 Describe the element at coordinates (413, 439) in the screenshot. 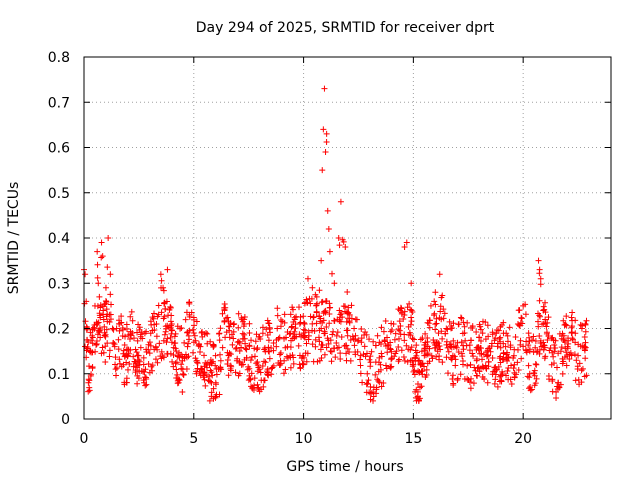

I see `x-tick-label: 15` at that location.